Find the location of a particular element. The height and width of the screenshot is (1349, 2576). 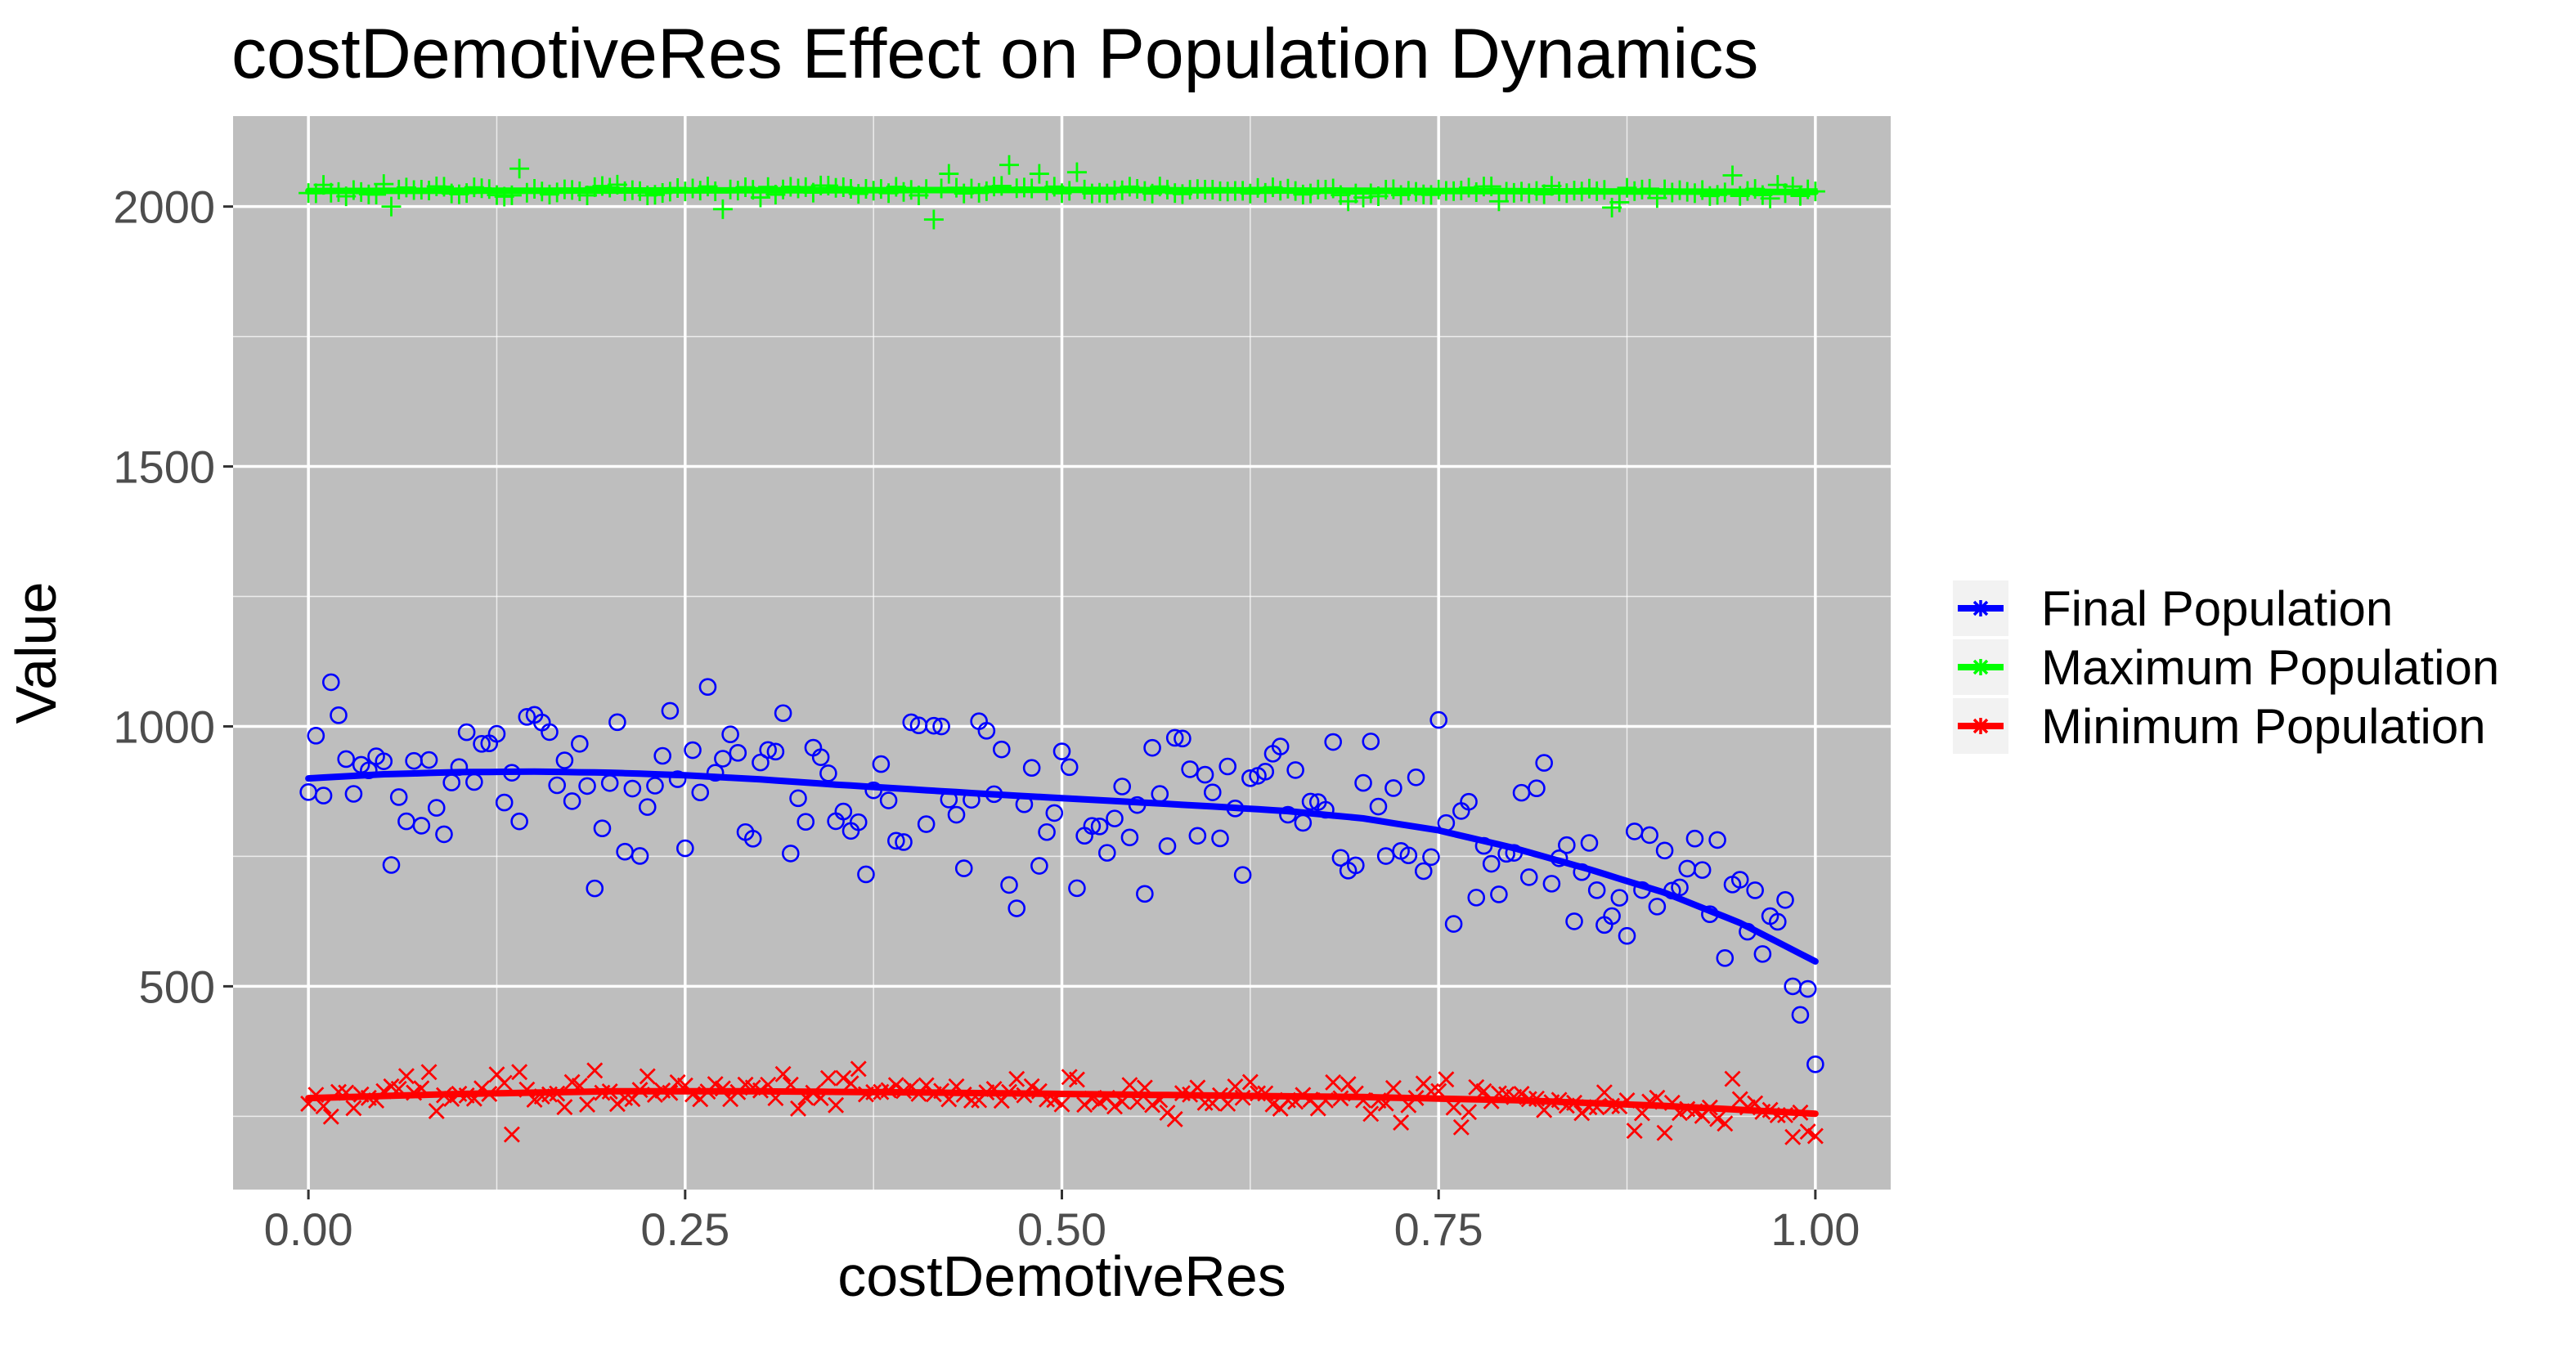

y-axis-label: Value is located at coordinates (36, 653).